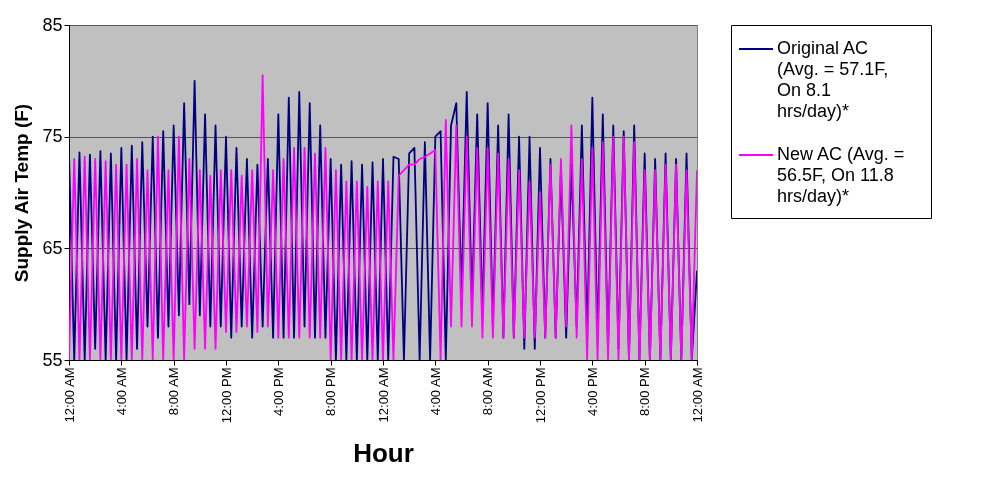  Describe the element at coordinates (52, 359) in the screenshot. I see `y-tick-label: 55` at that location.